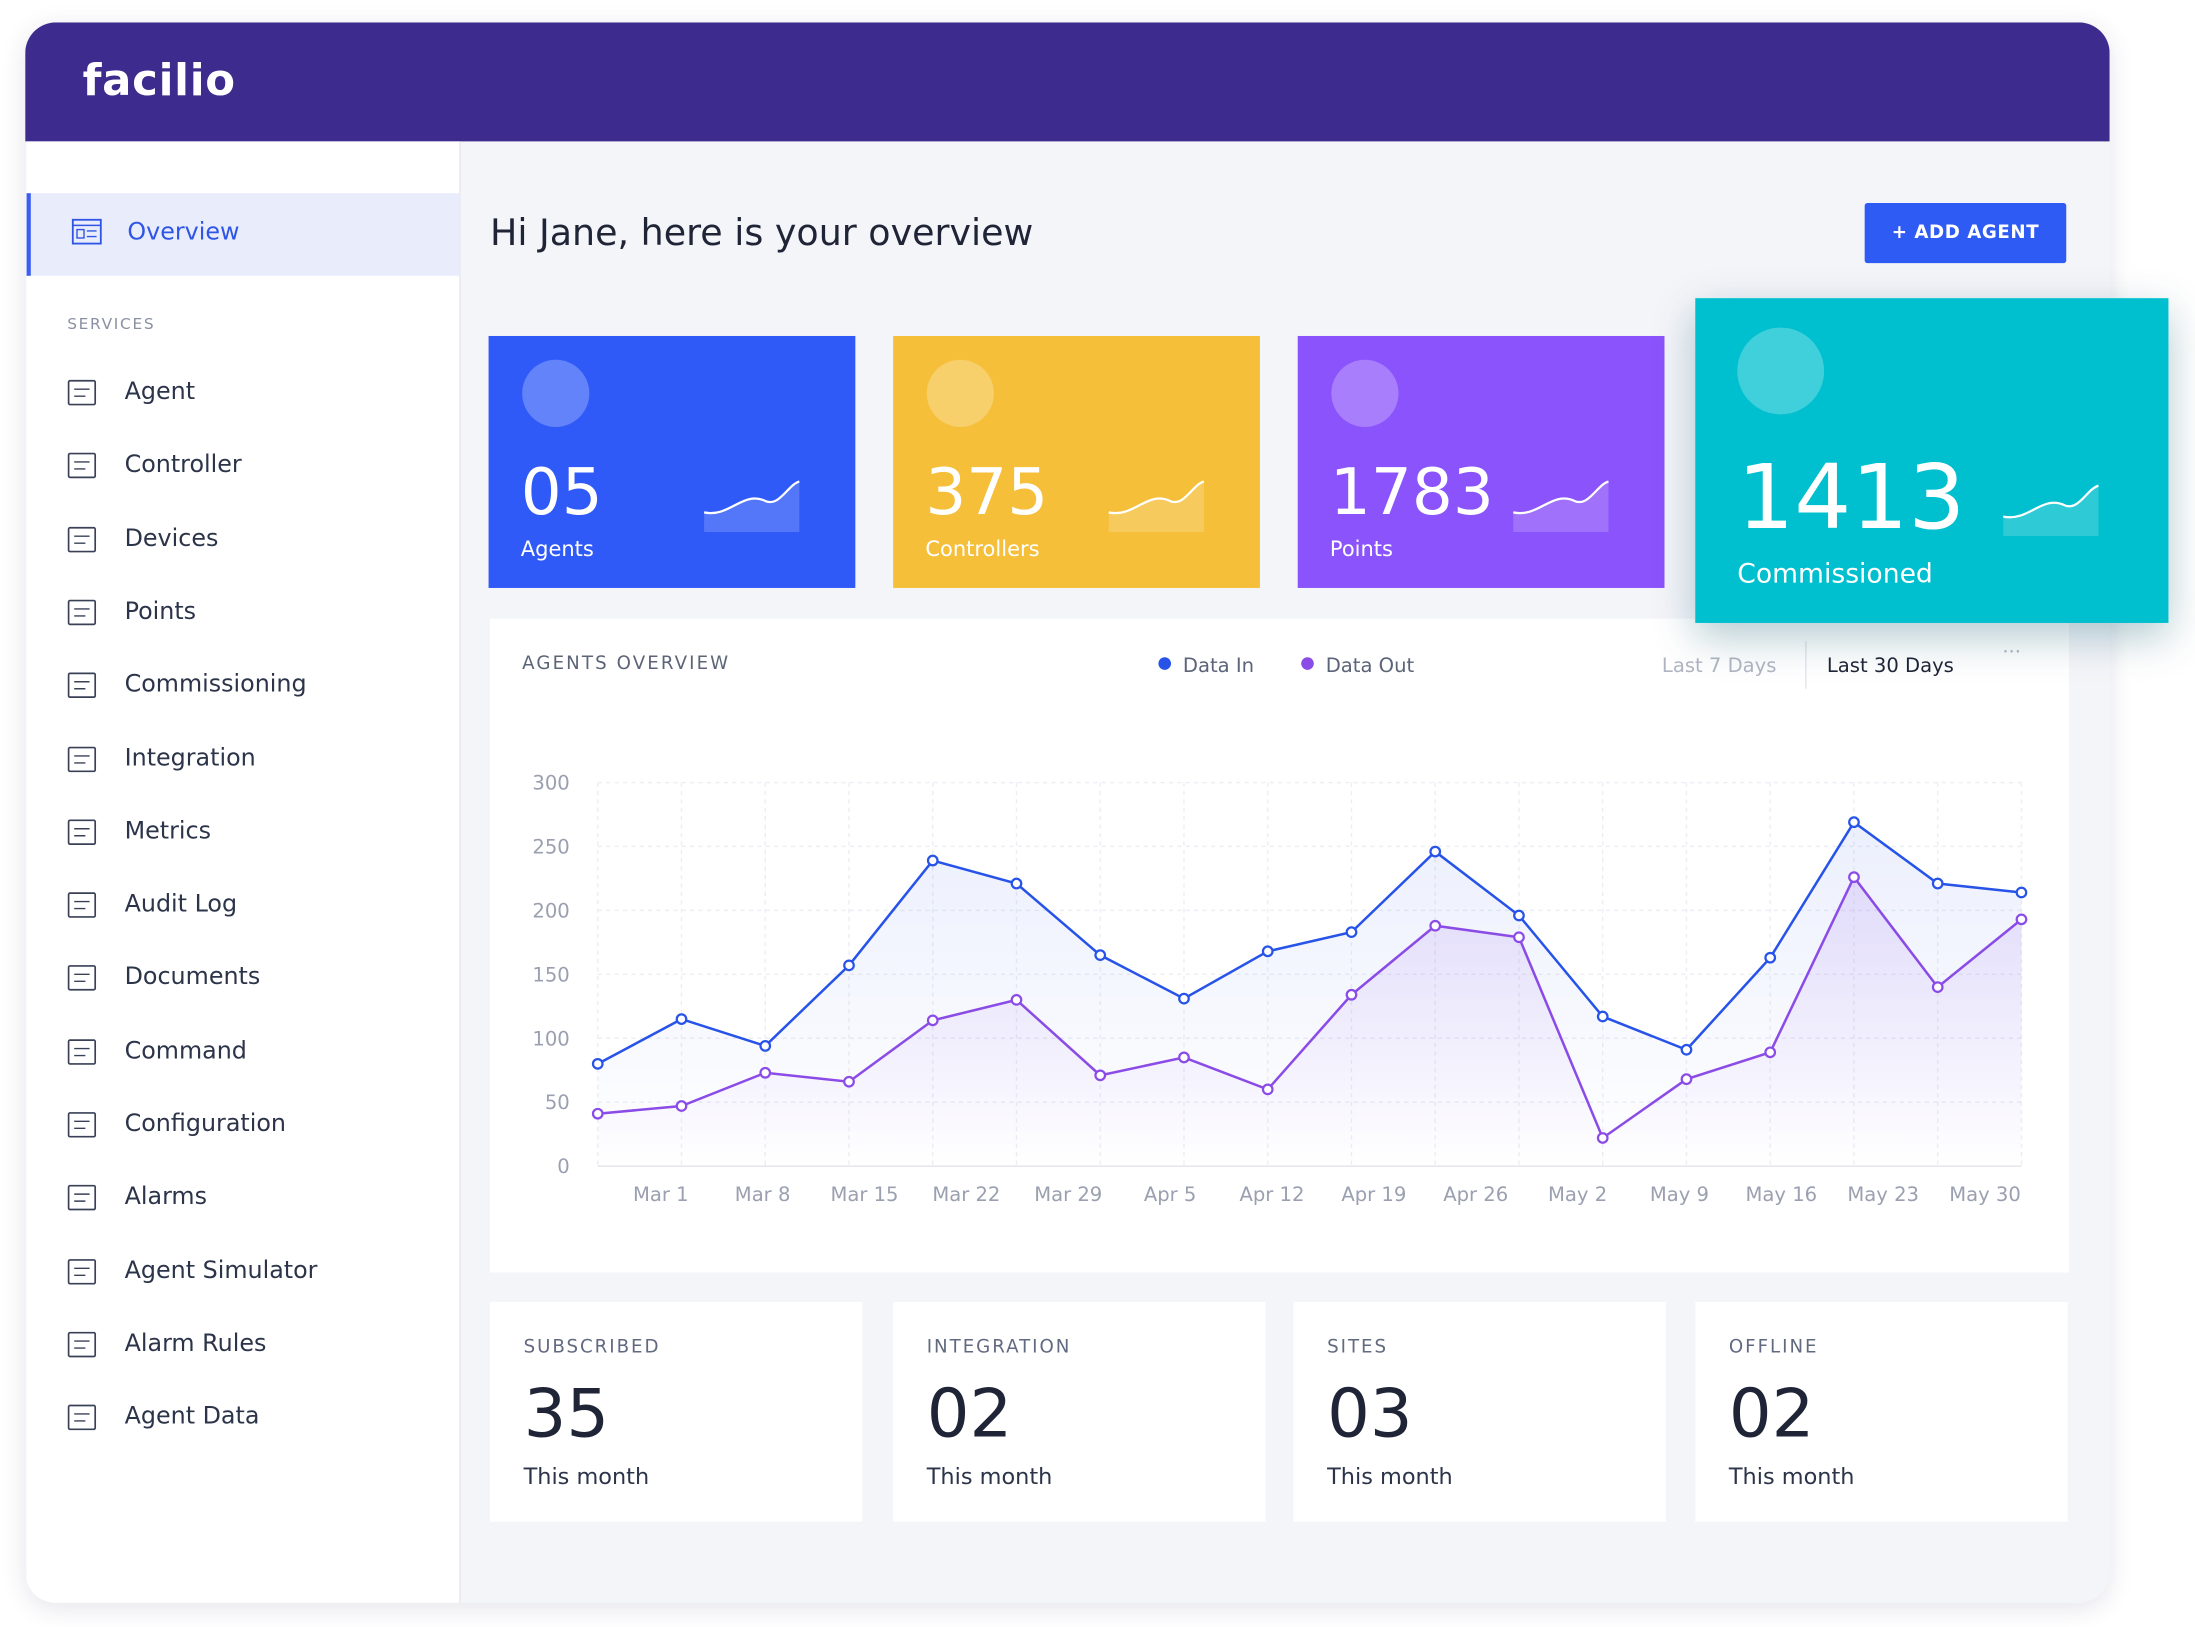 The image size is (2195, 1627). Describe the element at coordinates (243, 1052) in the screenshot. I see `nav-item: Command` at that location.